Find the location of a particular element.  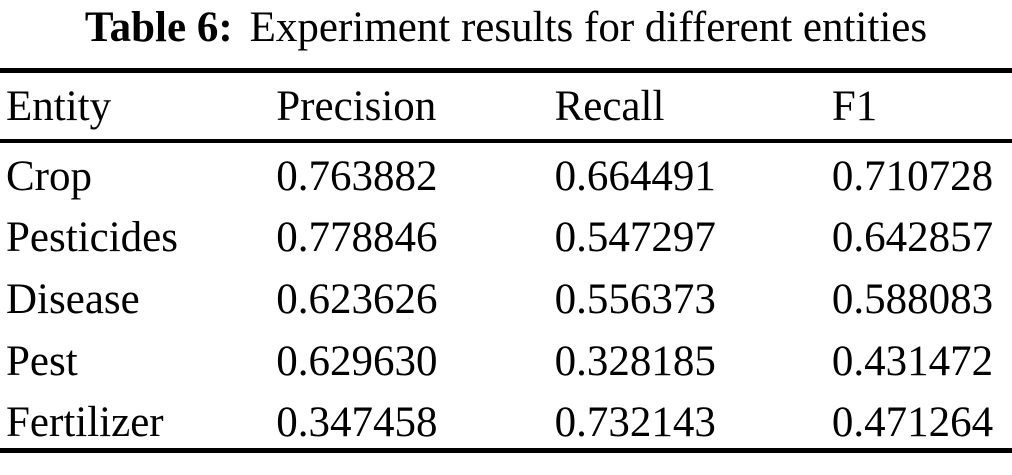

precision-cell: 0.778846 is located at coordinates (357, 238).